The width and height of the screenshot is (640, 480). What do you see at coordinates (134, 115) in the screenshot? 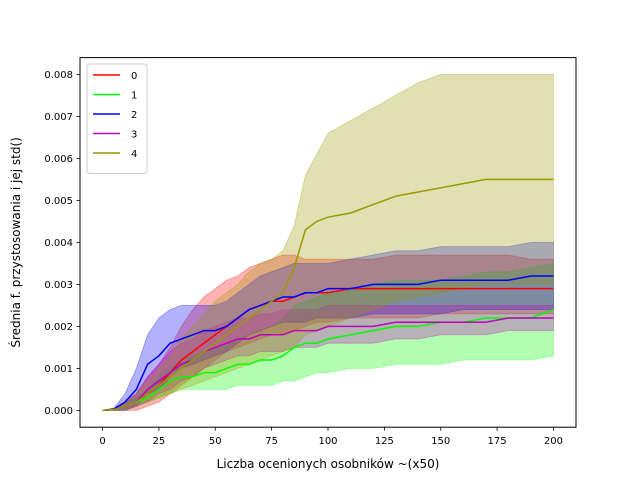
I see `legend-label-series-2: 2` at bounding box center [134, 115].